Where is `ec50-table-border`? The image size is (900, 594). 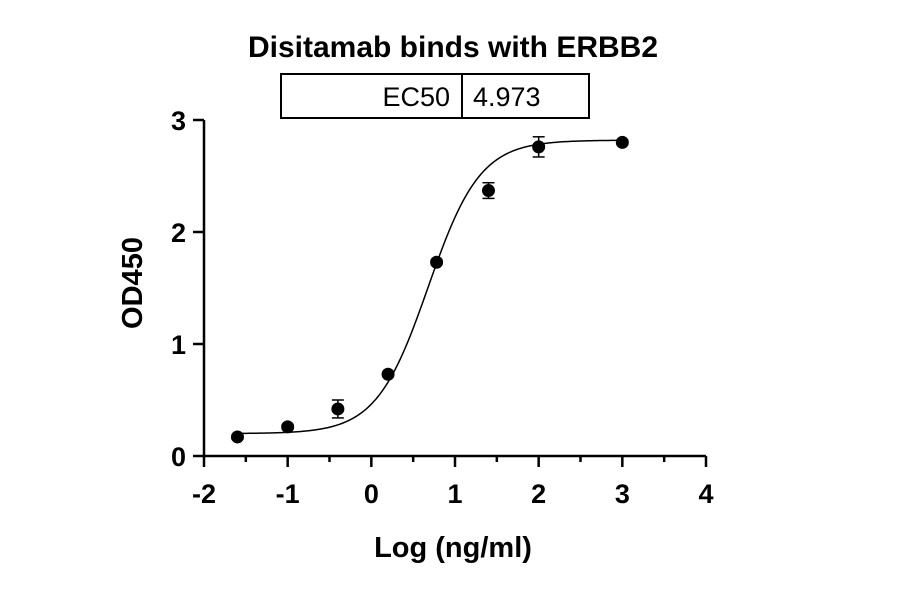 ec50-table-border is located at coordinates (435, 96).